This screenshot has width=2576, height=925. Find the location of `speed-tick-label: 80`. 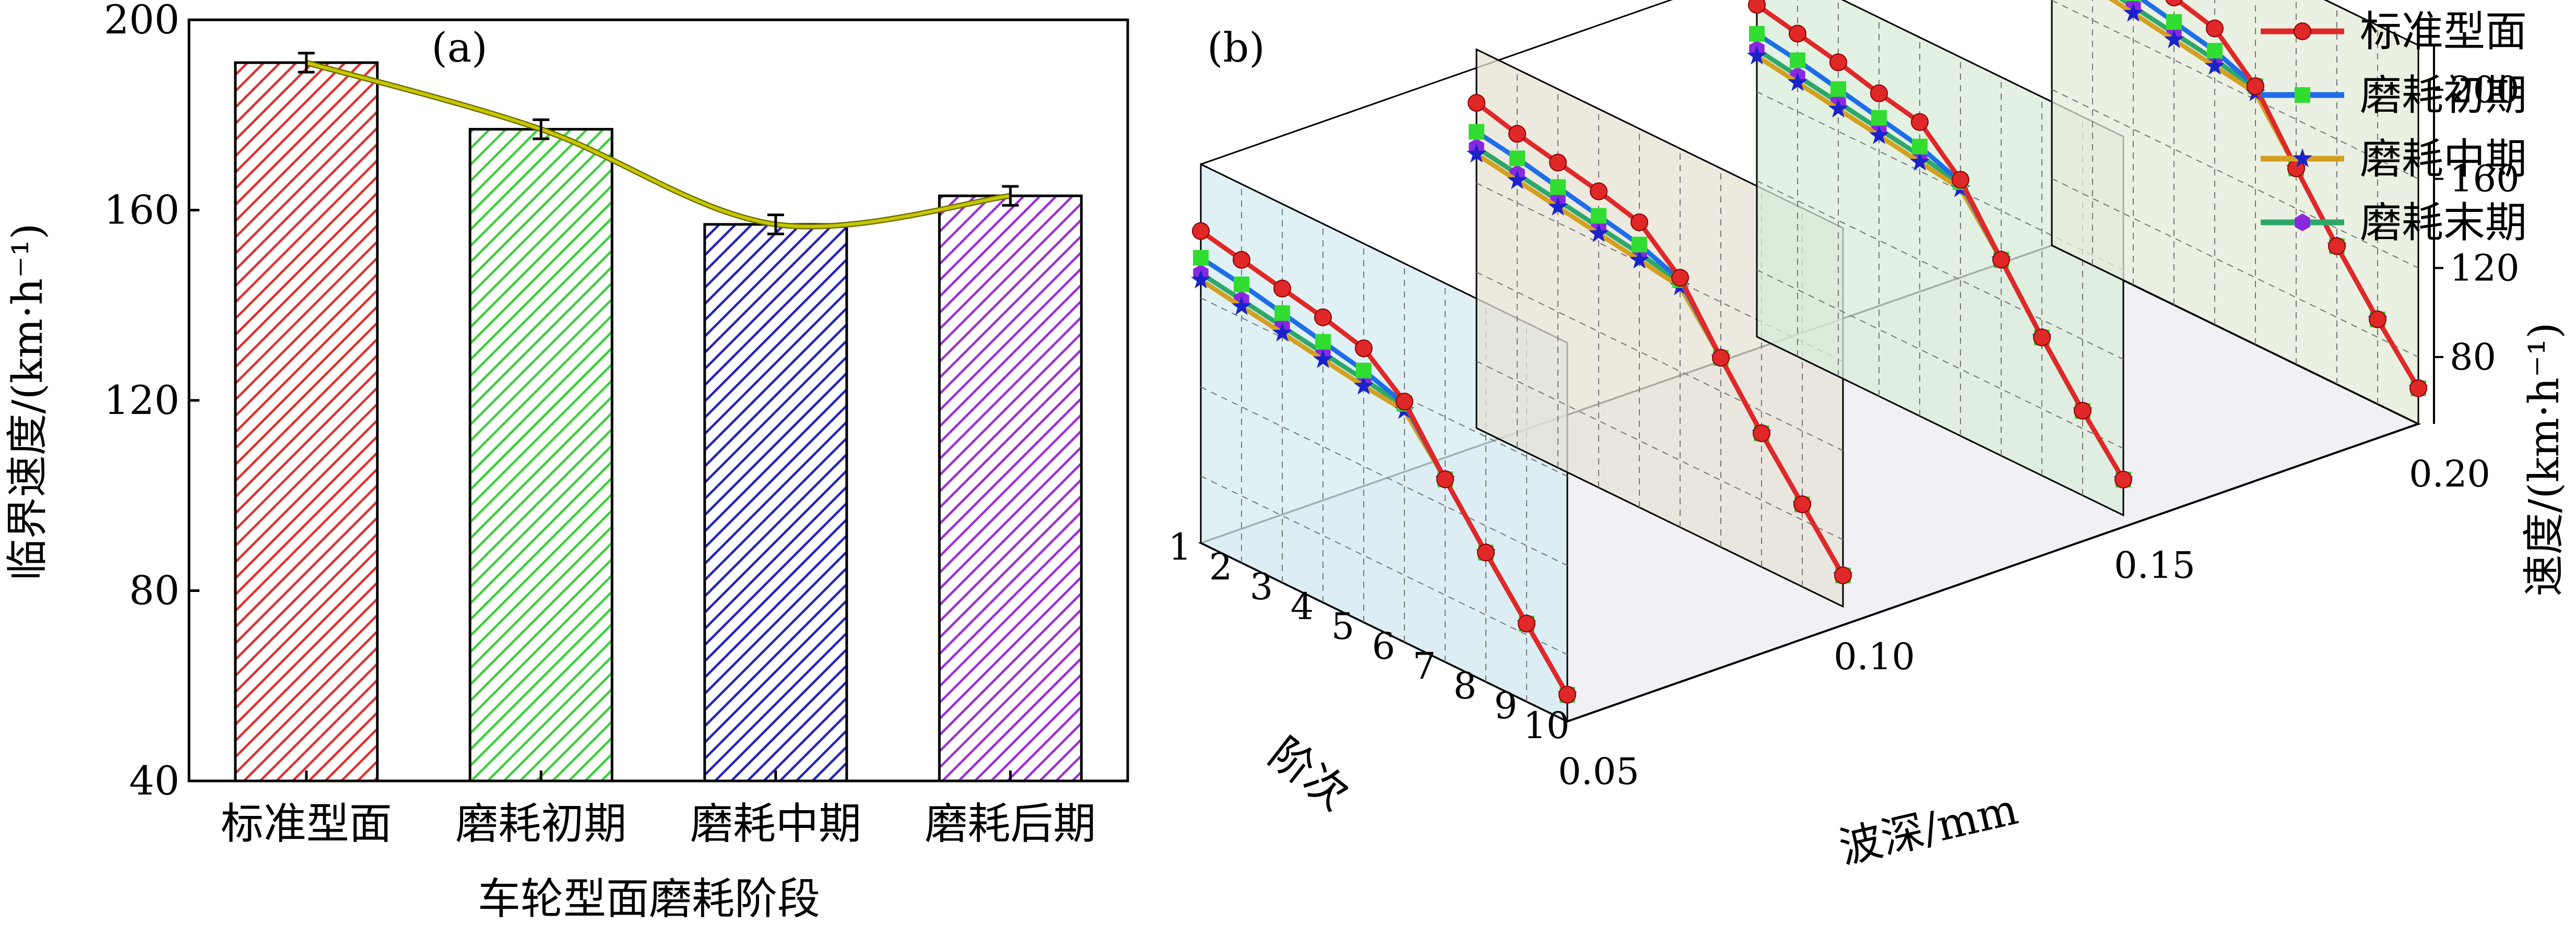

speed-tick-label: 80 is located at coordinates (2473, 357).